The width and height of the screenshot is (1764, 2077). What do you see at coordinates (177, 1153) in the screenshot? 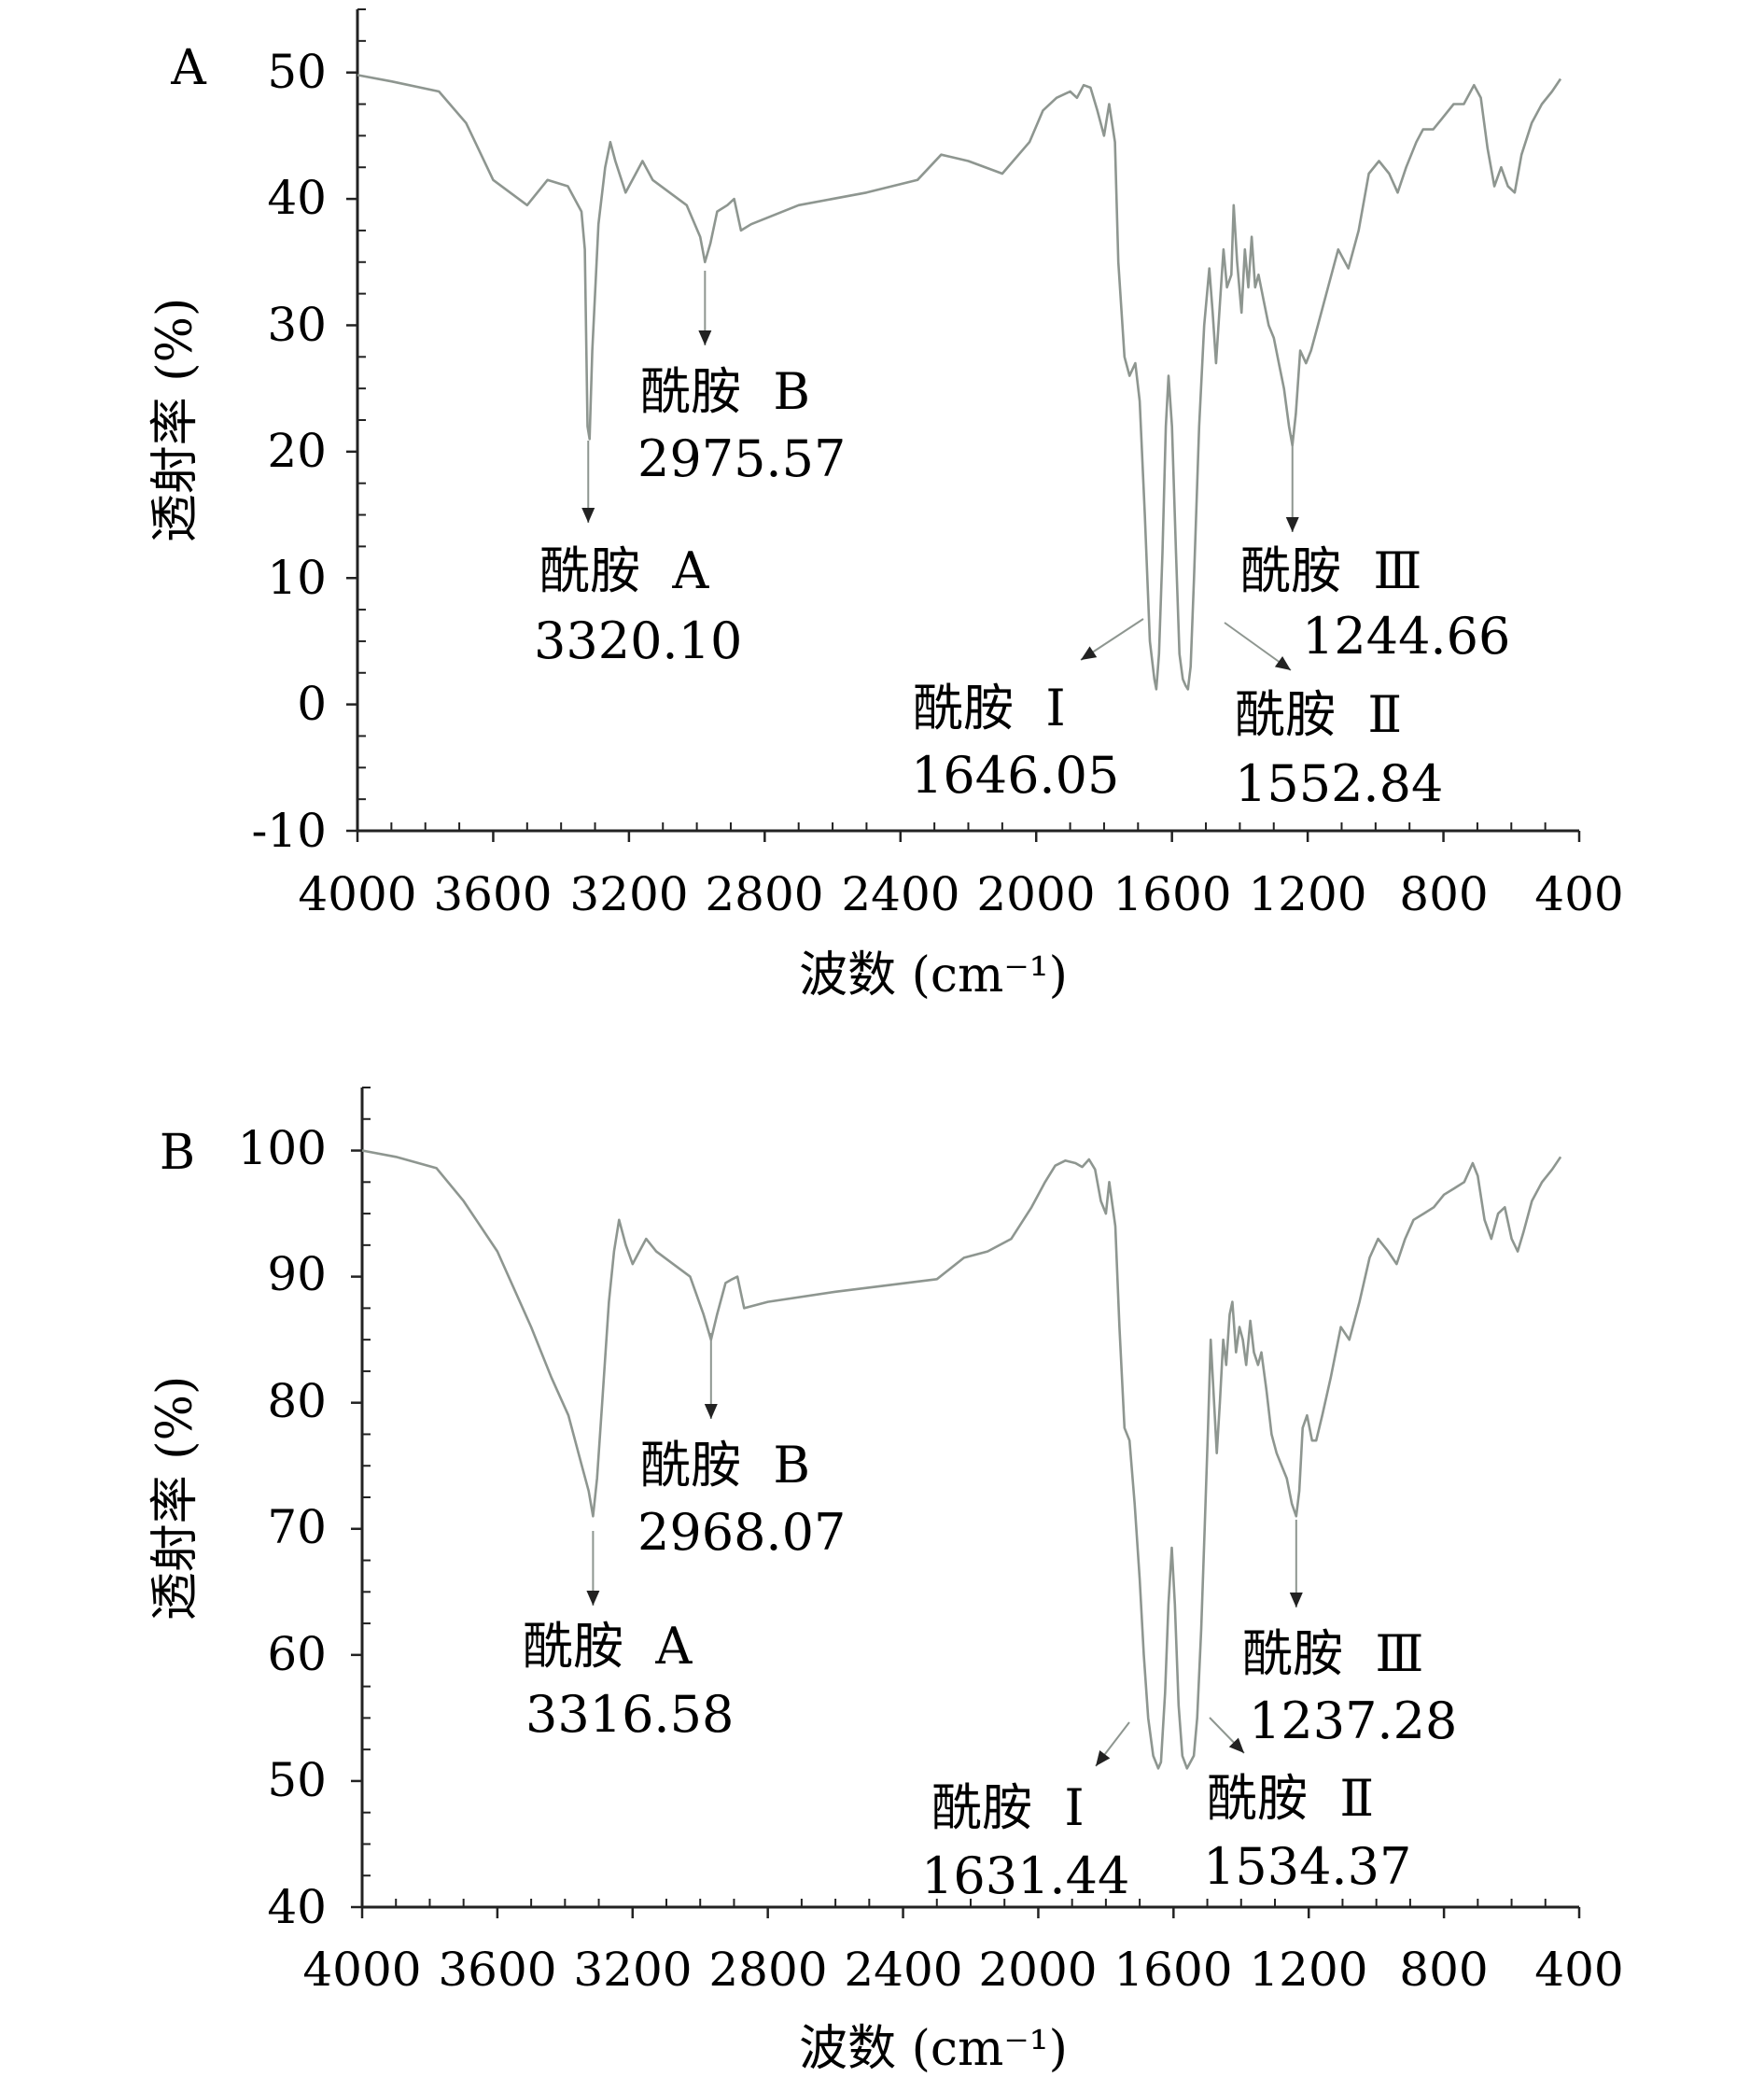
I see `panel-label: B` at bounding box center [177, 1153].